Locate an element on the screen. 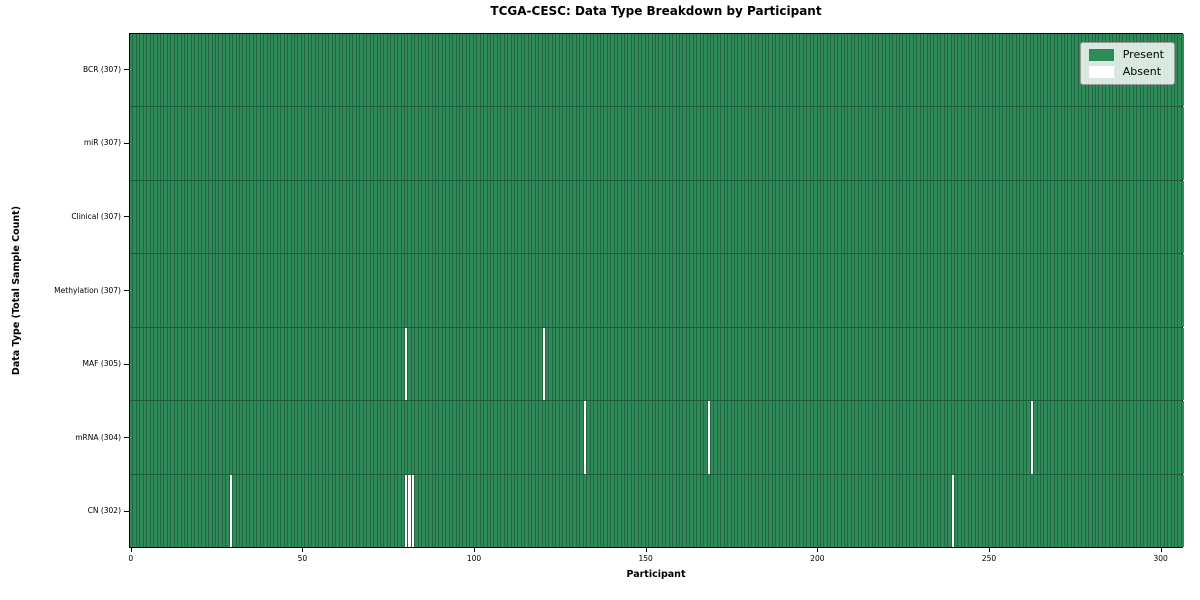 The width and height of the screenshot is (1200, 600). legend-entry-present: Present is located at coordinates (1126, 55).